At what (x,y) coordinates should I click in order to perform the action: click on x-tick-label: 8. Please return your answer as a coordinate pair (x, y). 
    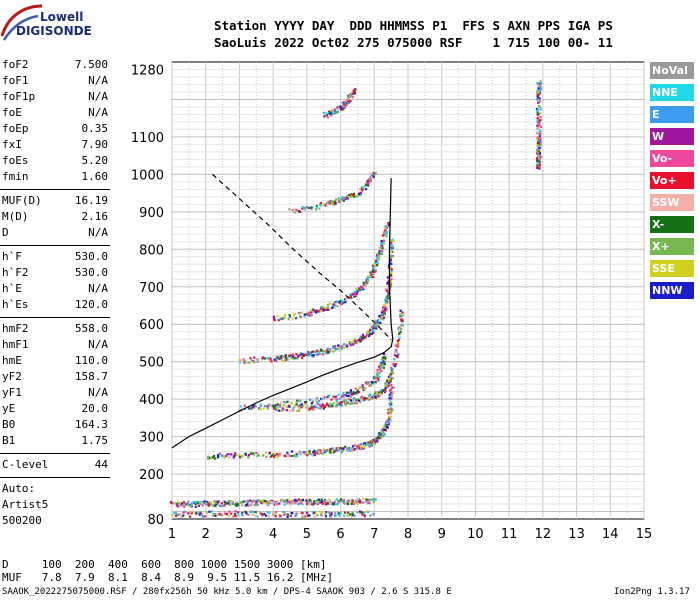
    Looking at the image, I should click on (408, 534).